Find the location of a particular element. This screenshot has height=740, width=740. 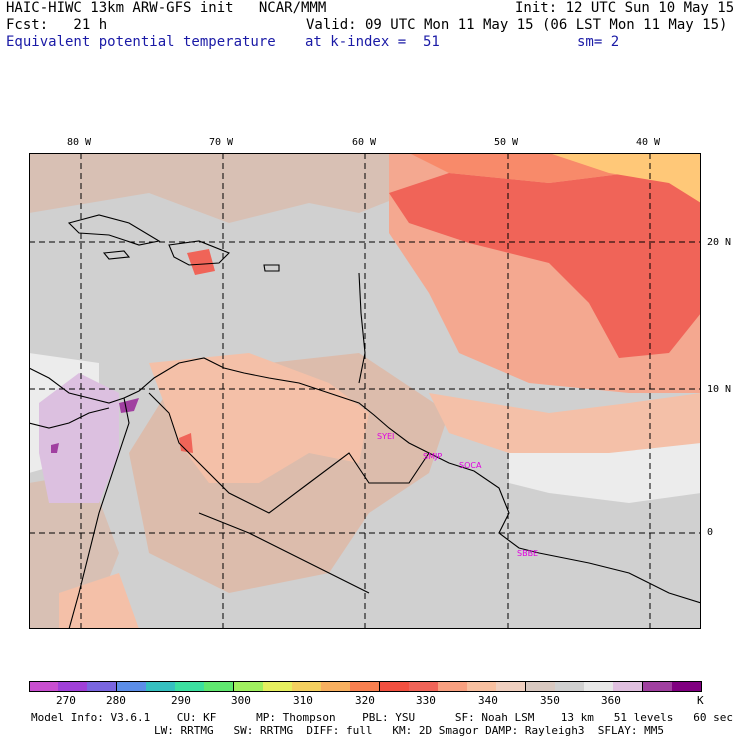

lon-label-70w: 70 W is located at coordinates (221, 142).